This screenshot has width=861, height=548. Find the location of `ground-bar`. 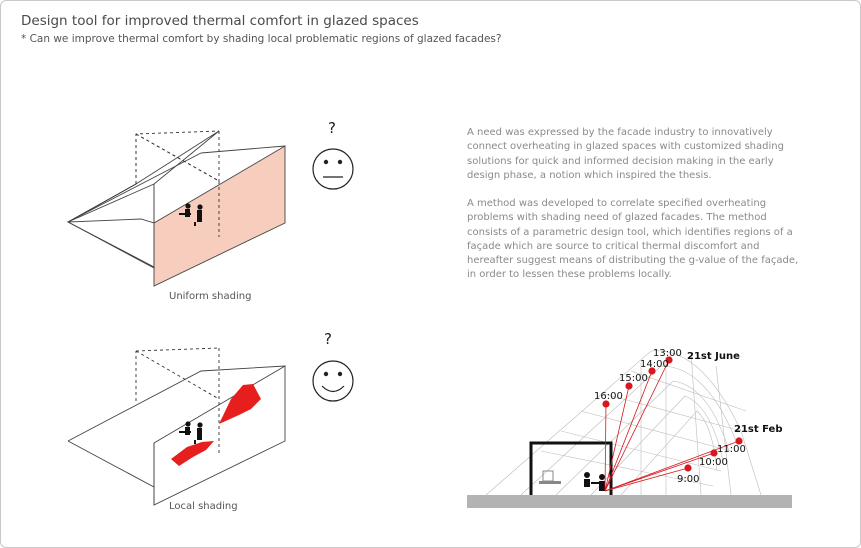

ground-bar is located at coordinates (629, 501).